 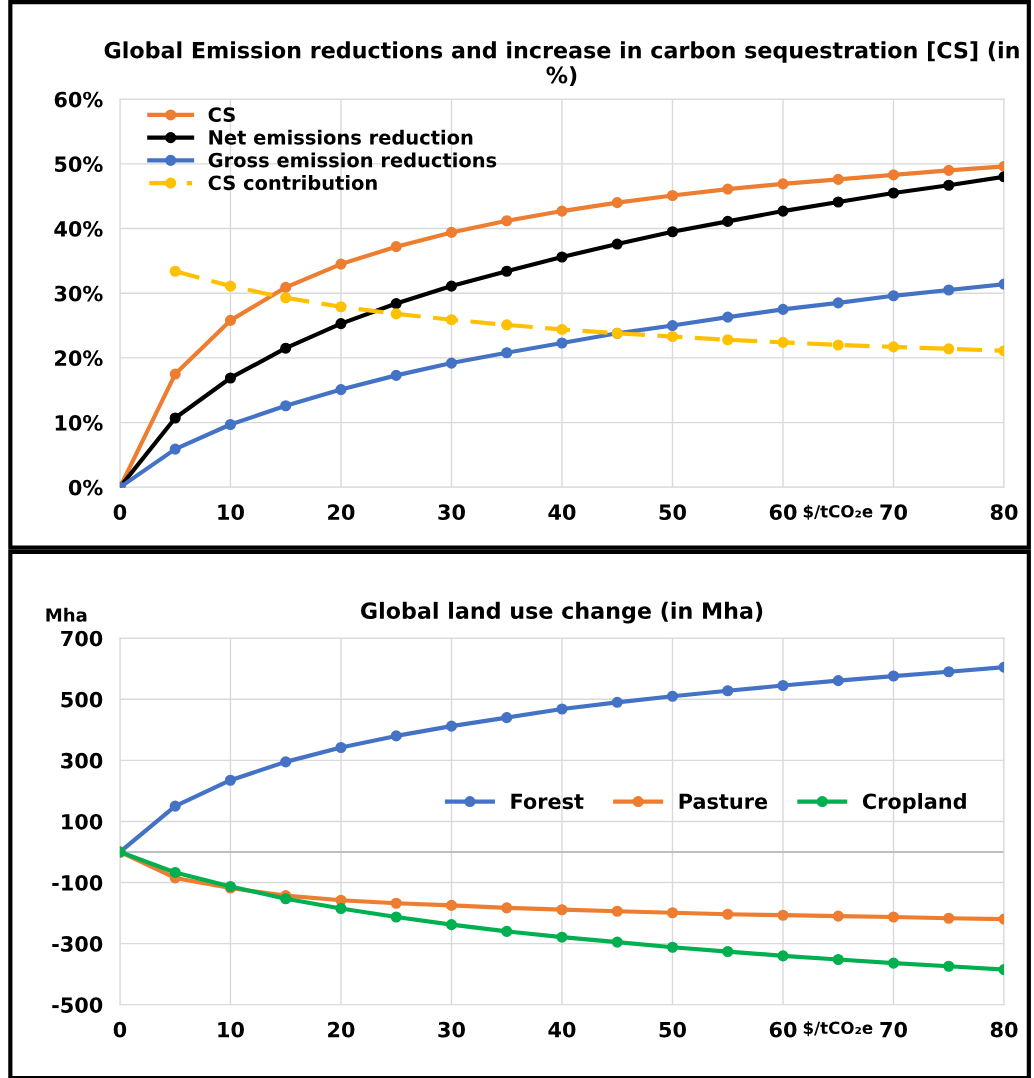 What do you see at coordinates (82, 699) in the screenshot?
I see `y-tick-label: 500` at bounding box center [82, 699].